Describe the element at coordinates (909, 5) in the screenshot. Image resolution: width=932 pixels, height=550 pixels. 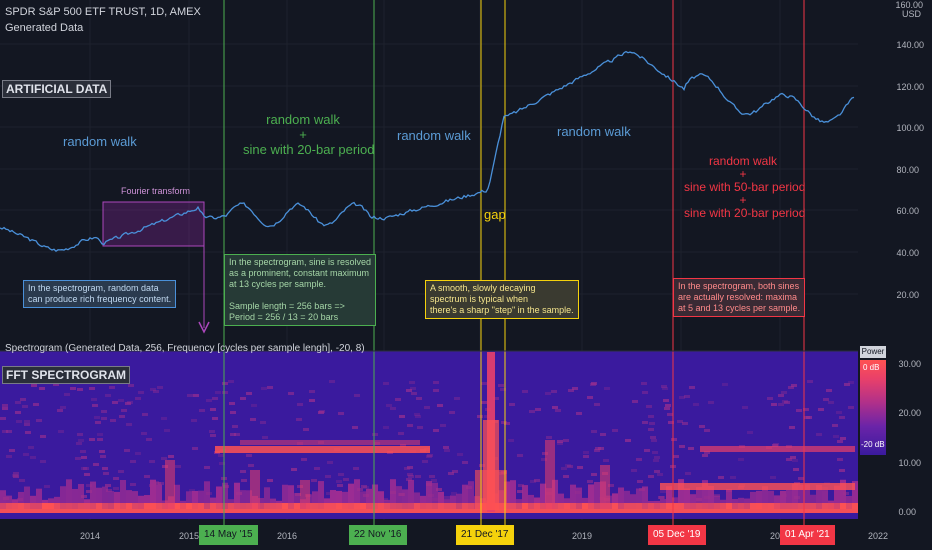
I see `price-axis-top-label: 160.00` at that location.